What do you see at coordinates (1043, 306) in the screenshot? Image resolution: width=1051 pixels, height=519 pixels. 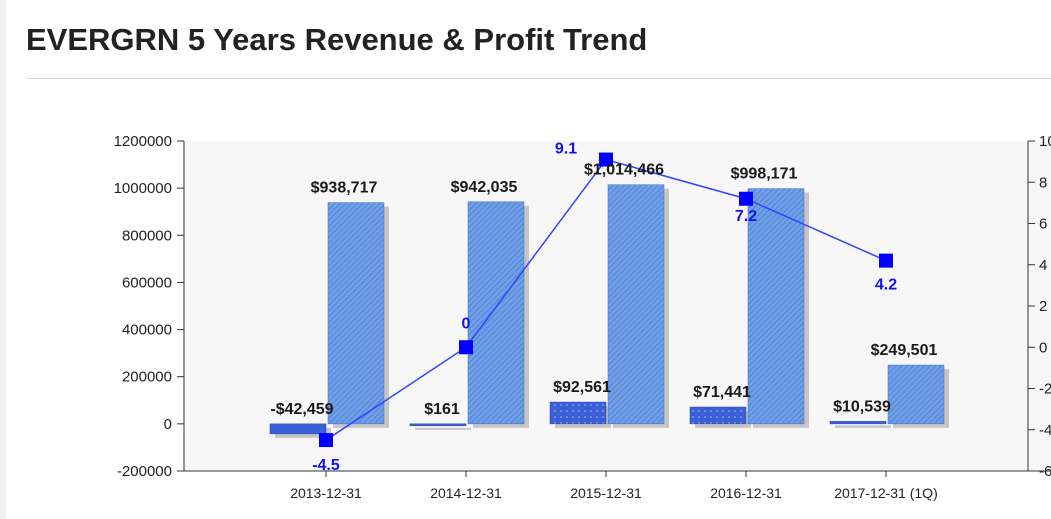 I see `right-axis-tick-label: 2` at bounding box center [1043, 306].